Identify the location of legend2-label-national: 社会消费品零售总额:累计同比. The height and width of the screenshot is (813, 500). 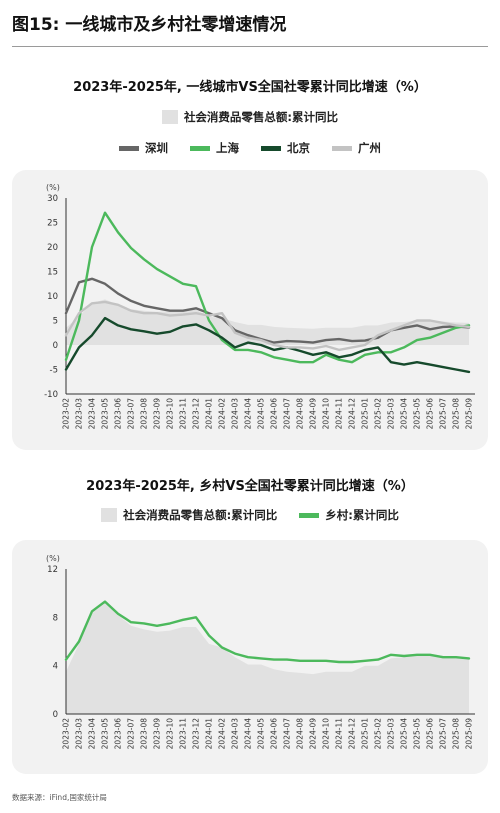
(200, 515).